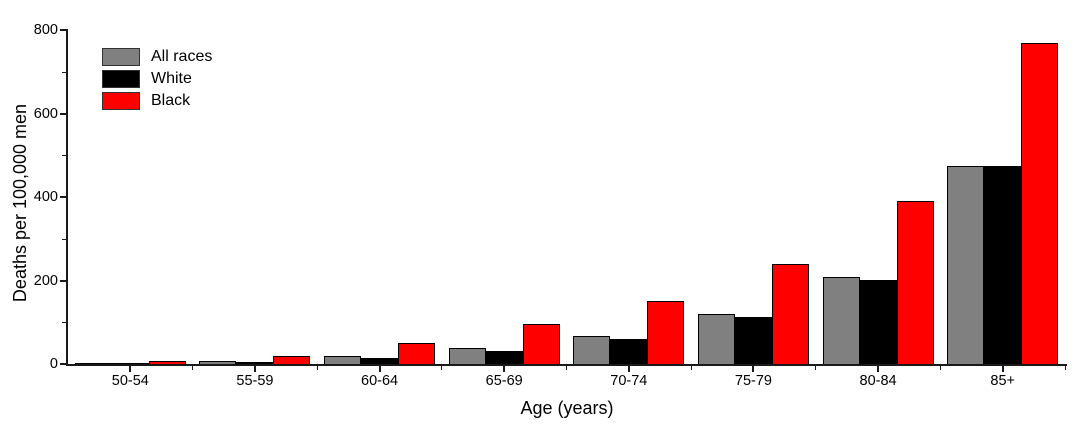  Describe the element at coordinates (1040, 203) in the screenshot. I see `bar-black-85-` at that location.